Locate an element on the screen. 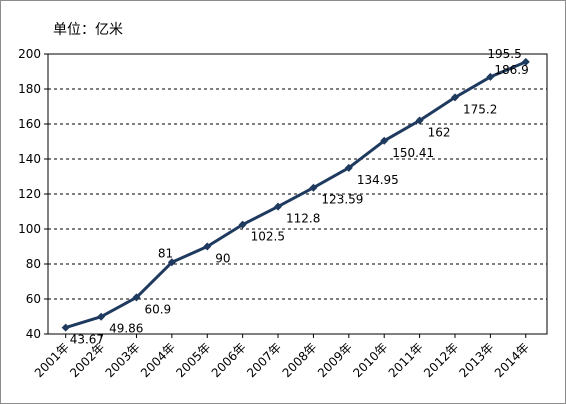 Image resolution: width=566 pixels, height=404 pixels. data-label-4: 90 is located at coordinates (222, 259).